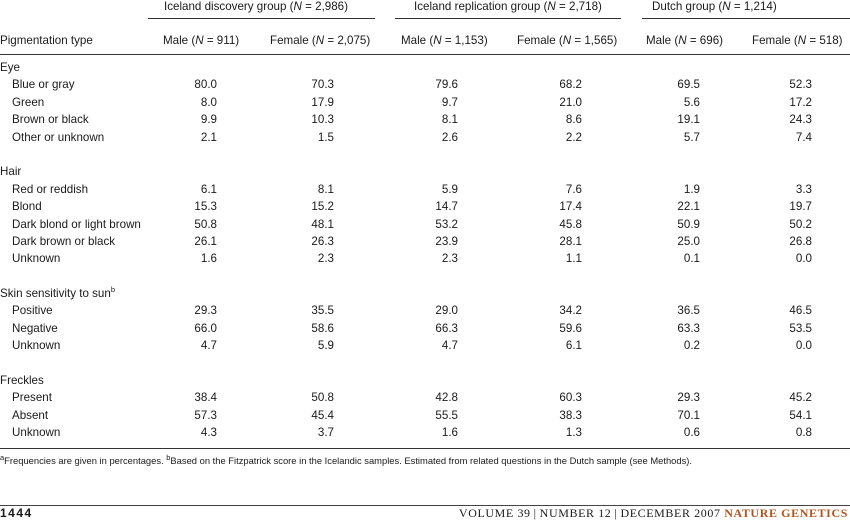 This screenshot has width=850, height=521. What do you see at coordinates (446, 398) in the screenshot?
I see `table-cell: 42.8` at bounding box center [446, 398].